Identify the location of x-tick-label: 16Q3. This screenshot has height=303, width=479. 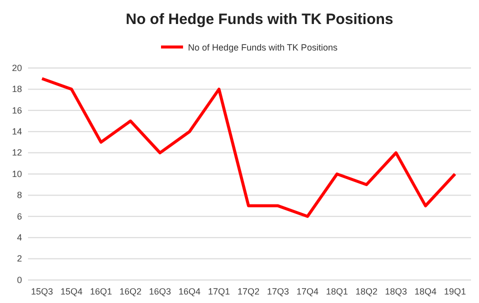
(160, 291).